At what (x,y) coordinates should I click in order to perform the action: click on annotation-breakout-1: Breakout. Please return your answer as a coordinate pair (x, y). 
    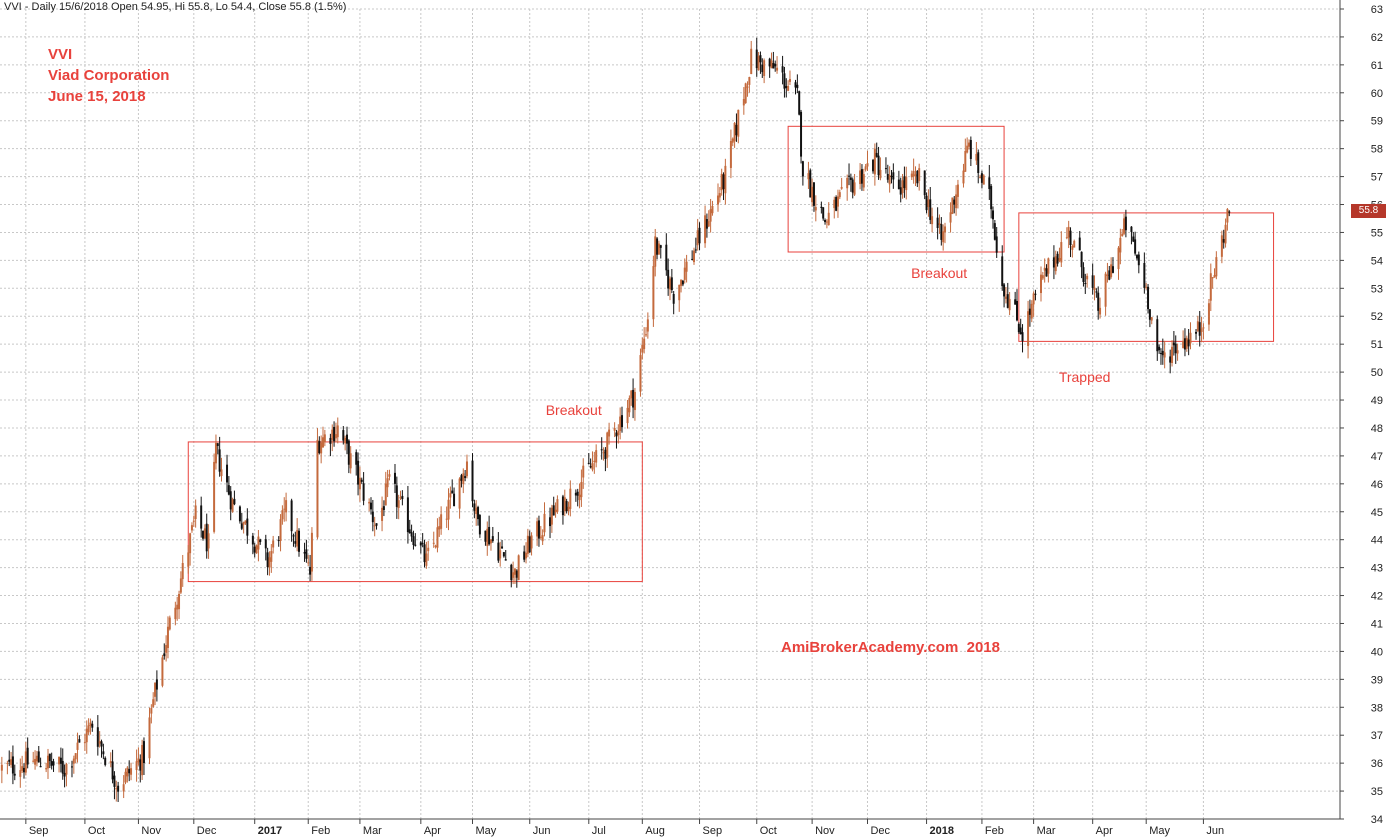
    Looking at the image, I should click on (573, 410).